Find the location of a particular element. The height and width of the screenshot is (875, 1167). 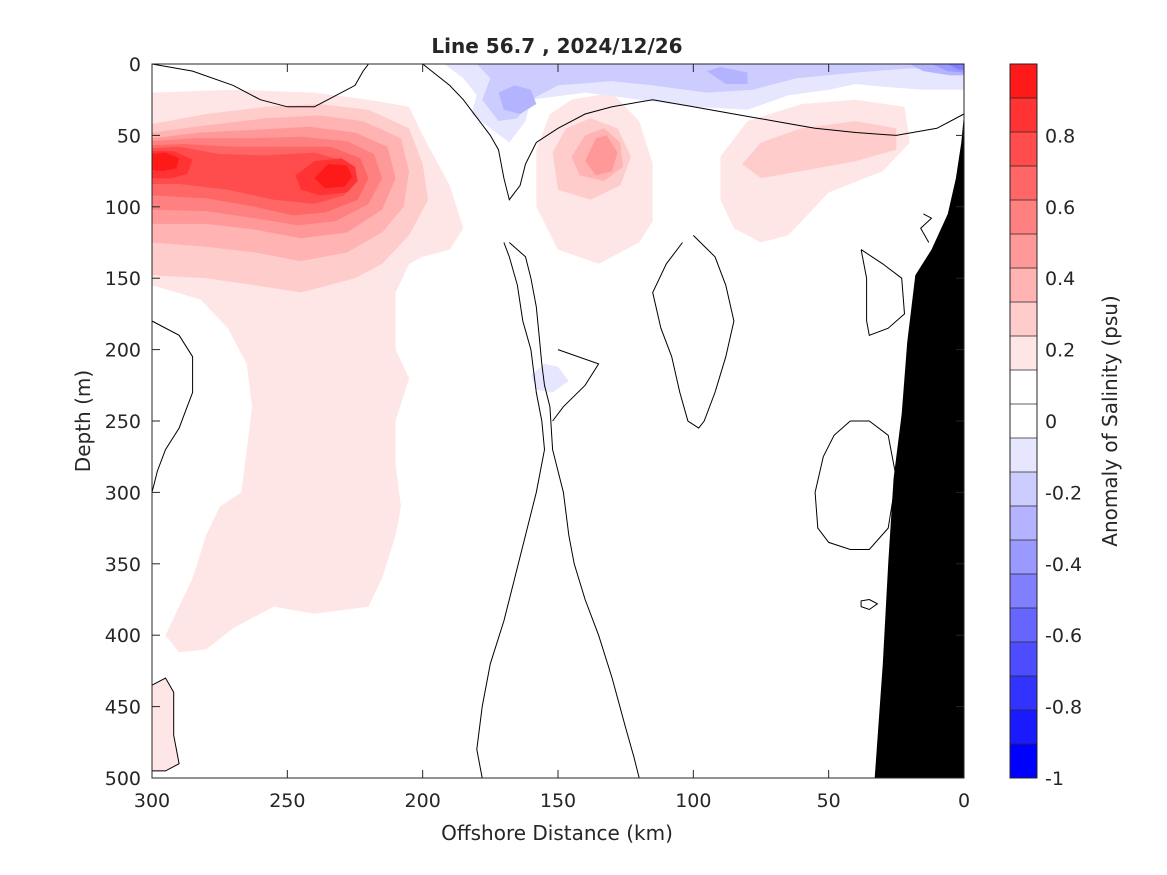

x-tick-label: 0 is located at coordinates (964, 801).